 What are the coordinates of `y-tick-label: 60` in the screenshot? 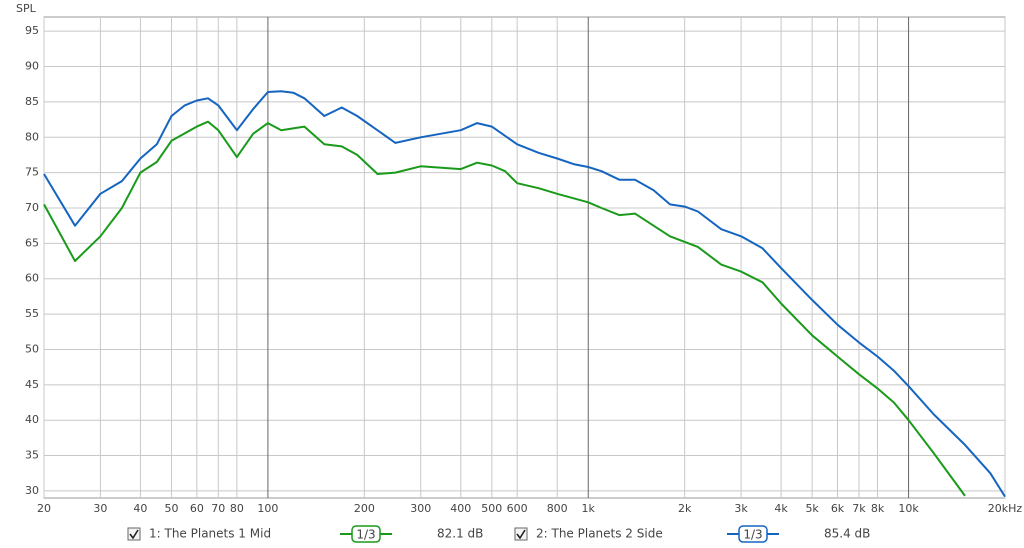 It's located at (32, 278).